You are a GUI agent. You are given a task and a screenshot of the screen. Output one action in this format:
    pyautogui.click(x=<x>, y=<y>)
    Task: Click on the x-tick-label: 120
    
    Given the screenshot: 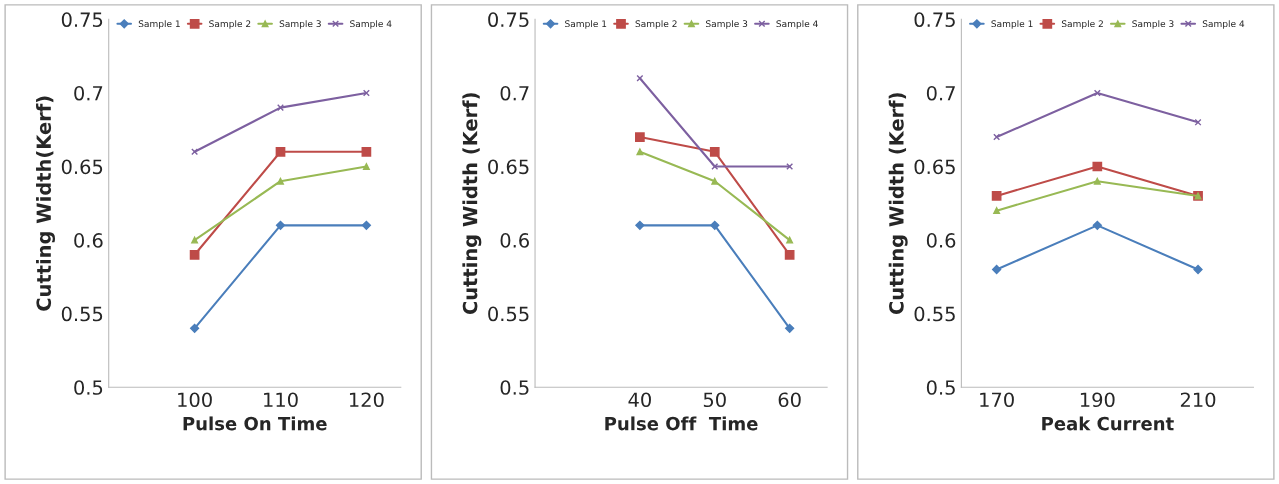 What is the action you would take?
    pyautogui.click(x=366, y=400)
    